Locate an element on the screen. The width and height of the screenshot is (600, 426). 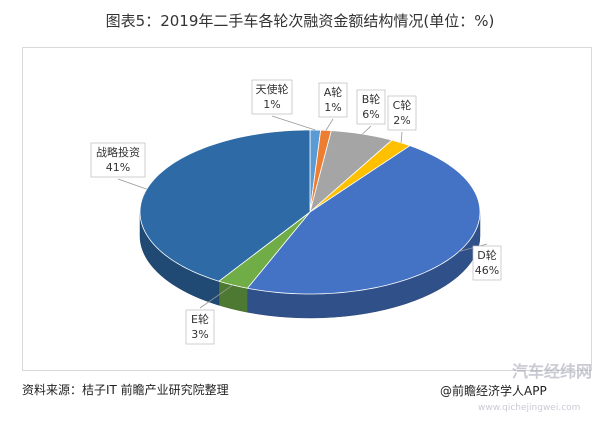
category-label-5: E轮 is located at coordinates (200, 319).